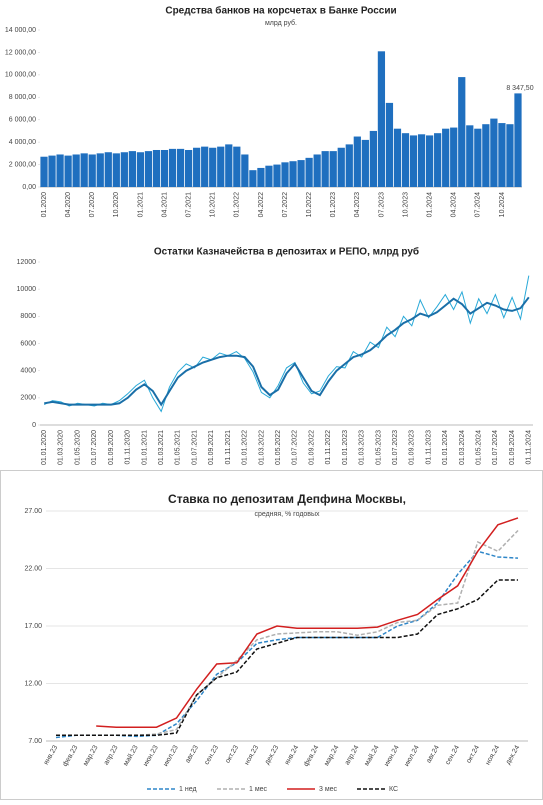 The height and width of the screenshot is (805, 543). I want to click on chart-subtitle: средняя, % годовых, so click(287, 514).